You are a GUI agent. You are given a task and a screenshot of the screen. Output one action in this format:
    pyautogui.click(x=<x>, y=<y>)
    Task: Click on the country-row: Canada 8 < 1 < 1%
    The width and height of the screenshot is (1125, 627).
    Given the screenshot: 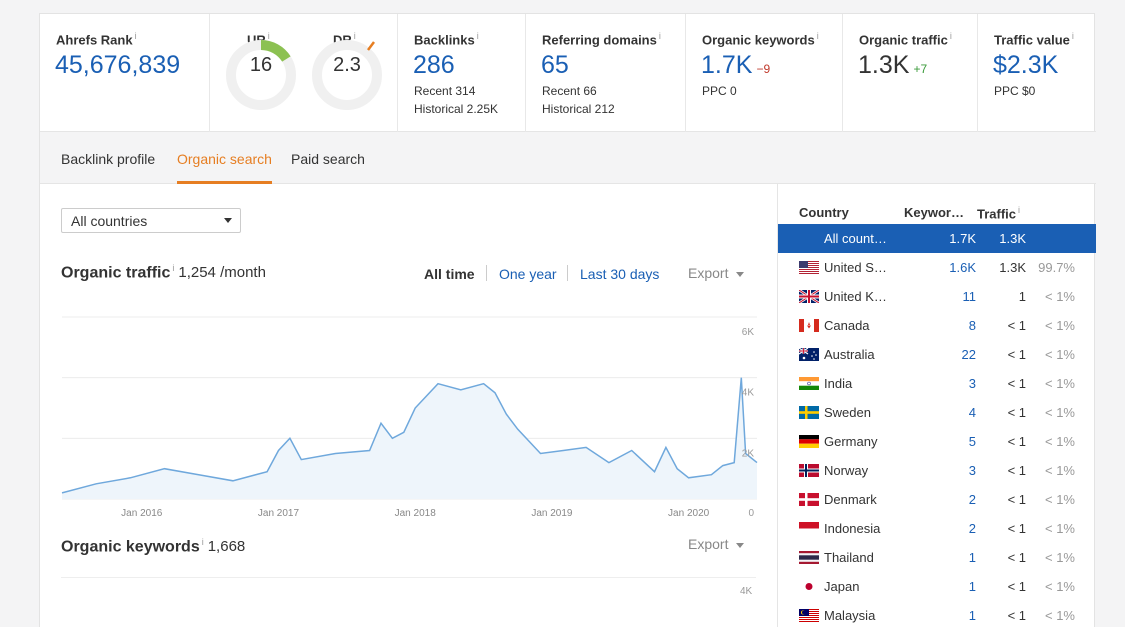 What is the action you would take?
    pyautogui.click(x=937, y=325)
    